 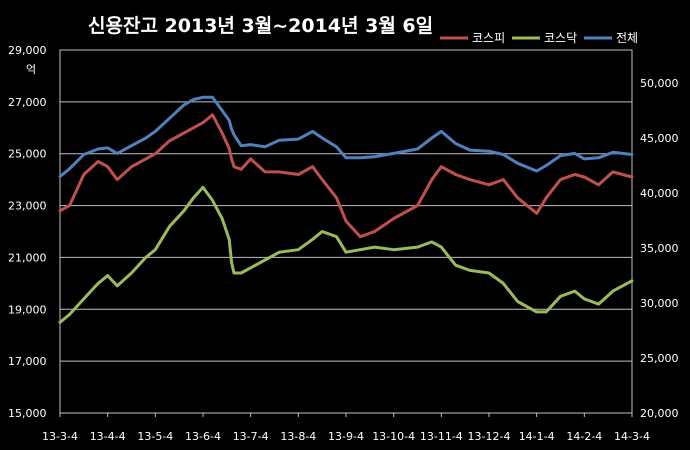 What do you see at coordinates (108, 436) in the screenshot?
I see `x-tick-label: 13-4-4` at bounding box center [108, 436].